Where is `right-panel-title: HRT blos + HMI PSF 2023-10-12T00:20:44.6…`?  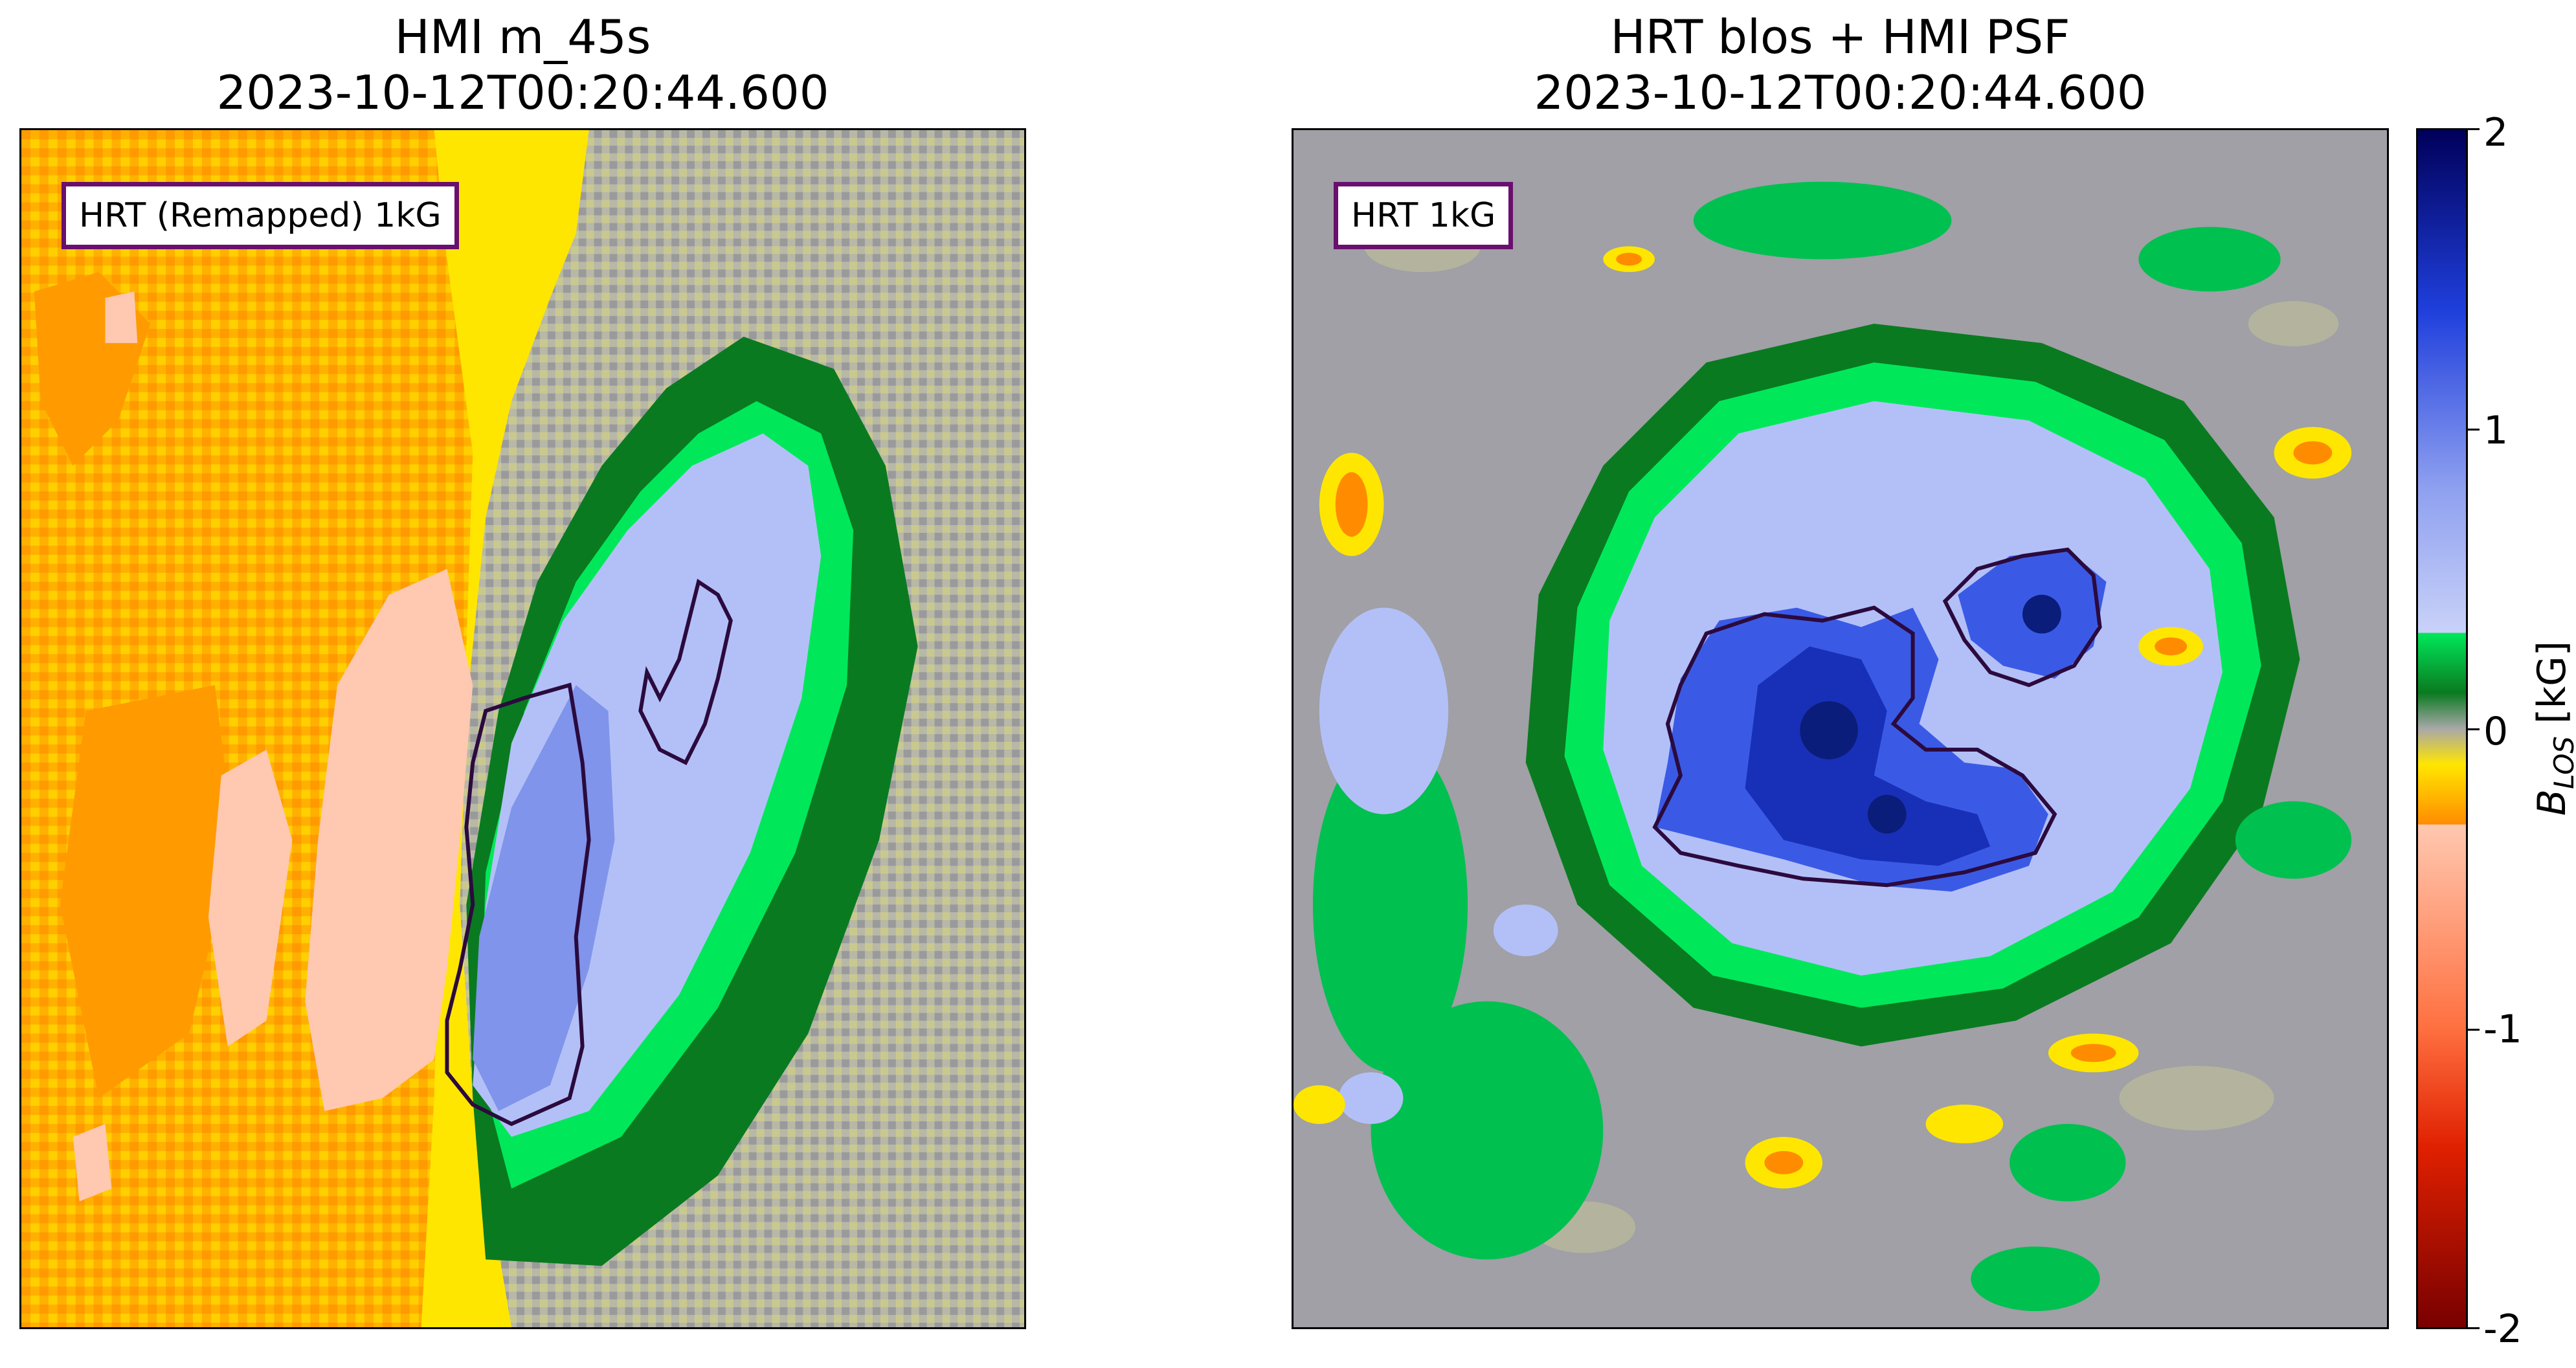 right-panel-title: HRT blos + HMI PSF 2023-10-12T00:20:44.6… is located at coordinates (1841, 64).